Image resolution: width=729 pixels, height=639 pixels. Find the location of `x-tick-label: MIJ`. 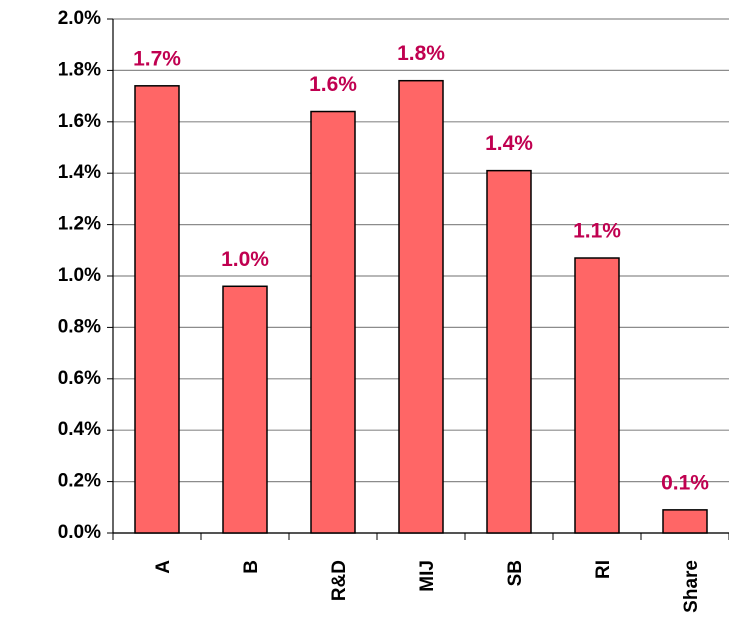

x-tick-label: MIJ is located at coordinates (427, 576).